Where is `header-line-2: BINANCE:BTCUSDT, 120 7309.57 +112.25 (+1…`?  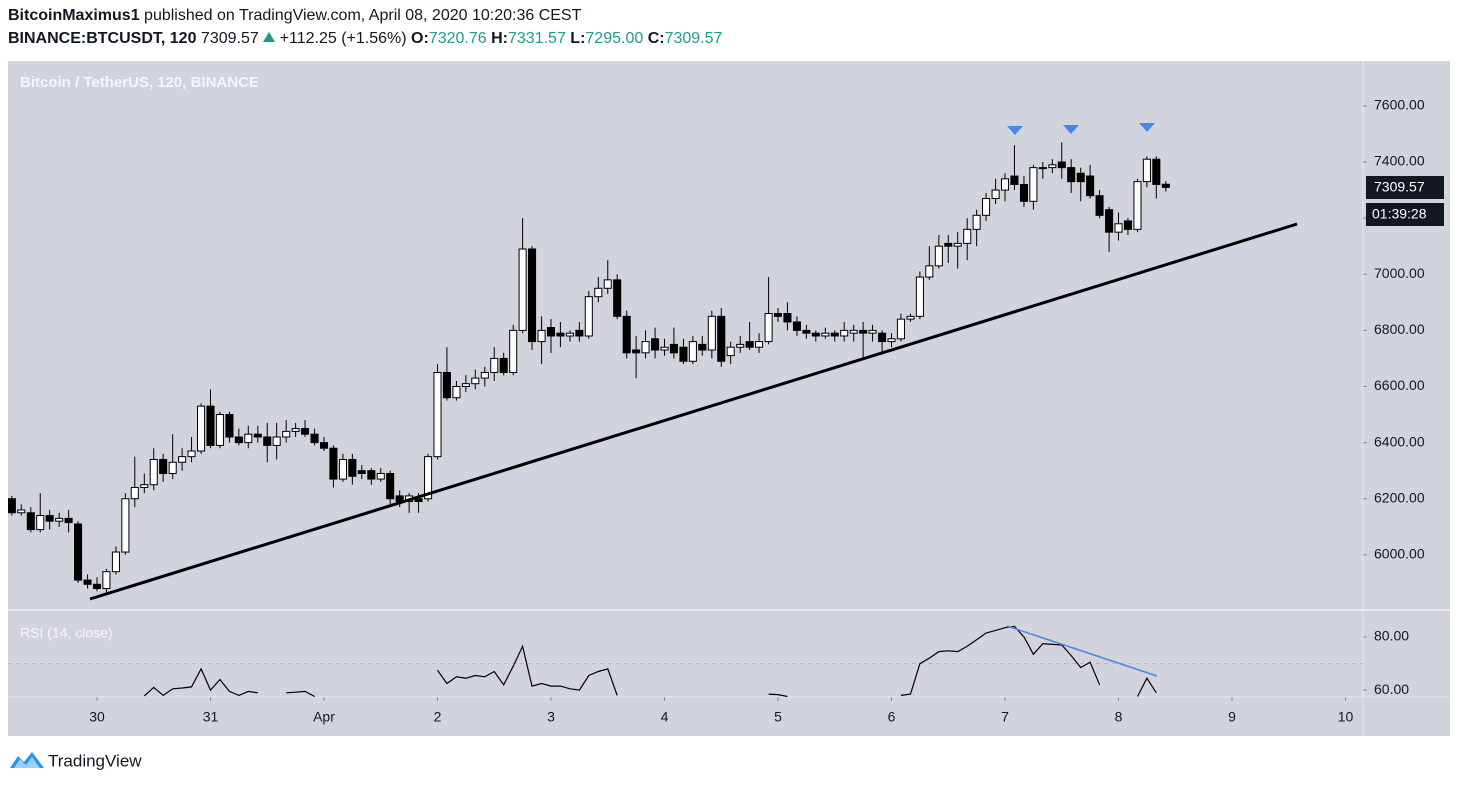
header-line-2: BINANCE:BTCUSDT, 120 7309.57 +112.25 (+1… is located at coordinates (365, 39).